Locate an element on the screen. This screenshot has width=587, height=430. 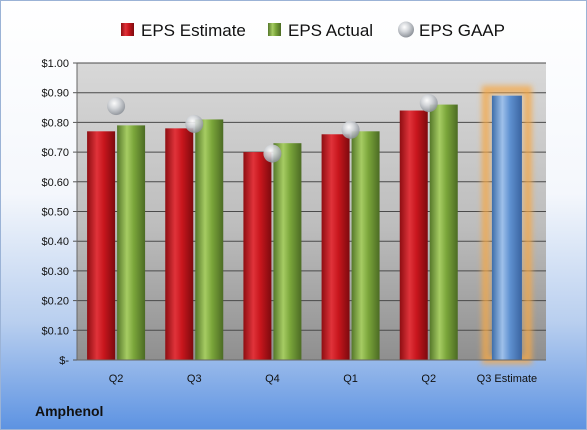
x-tick-label: Q1 is located at coordinates (350, 379).